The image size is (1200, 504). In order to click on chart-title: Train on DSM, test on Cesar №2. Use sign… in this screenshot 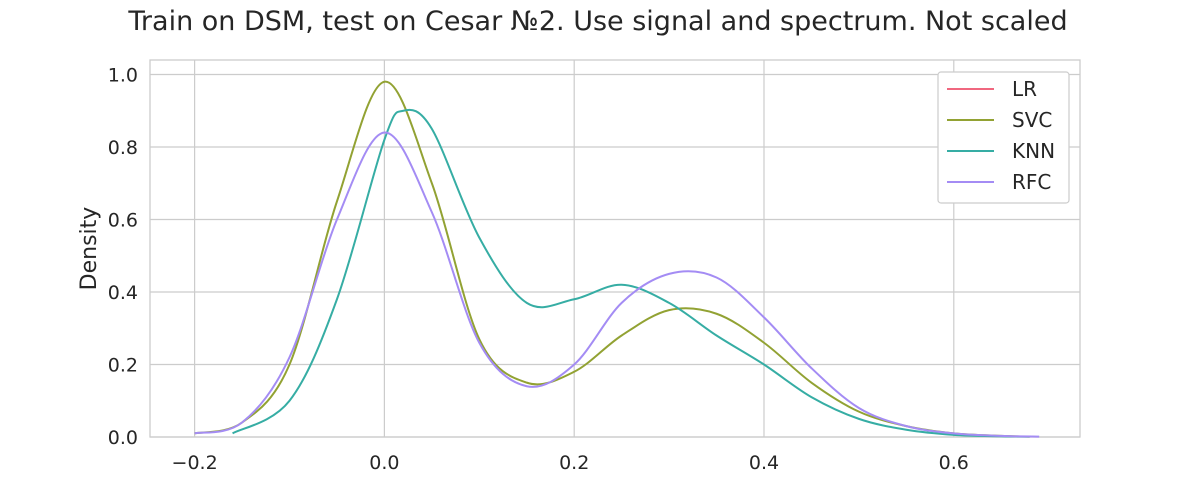, I will do `click(597, 21)`.